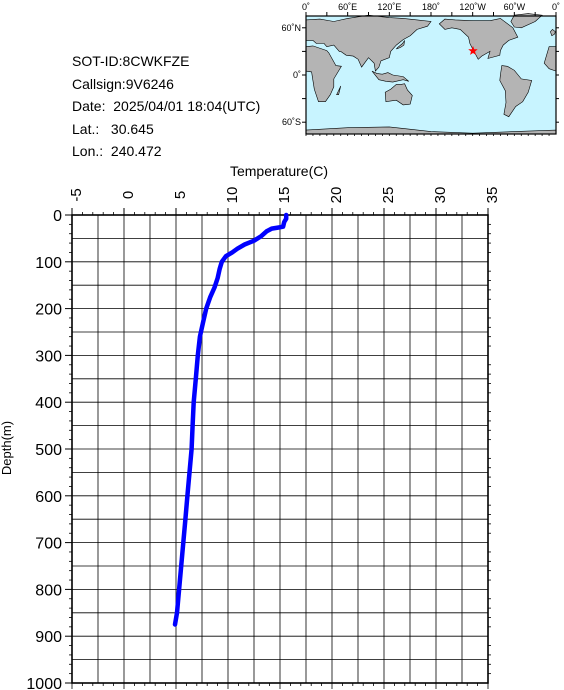 The image size is (564, 690). I want to click on sot-id-text: SOT-ID:8CWKFZE, so click(131, 61).